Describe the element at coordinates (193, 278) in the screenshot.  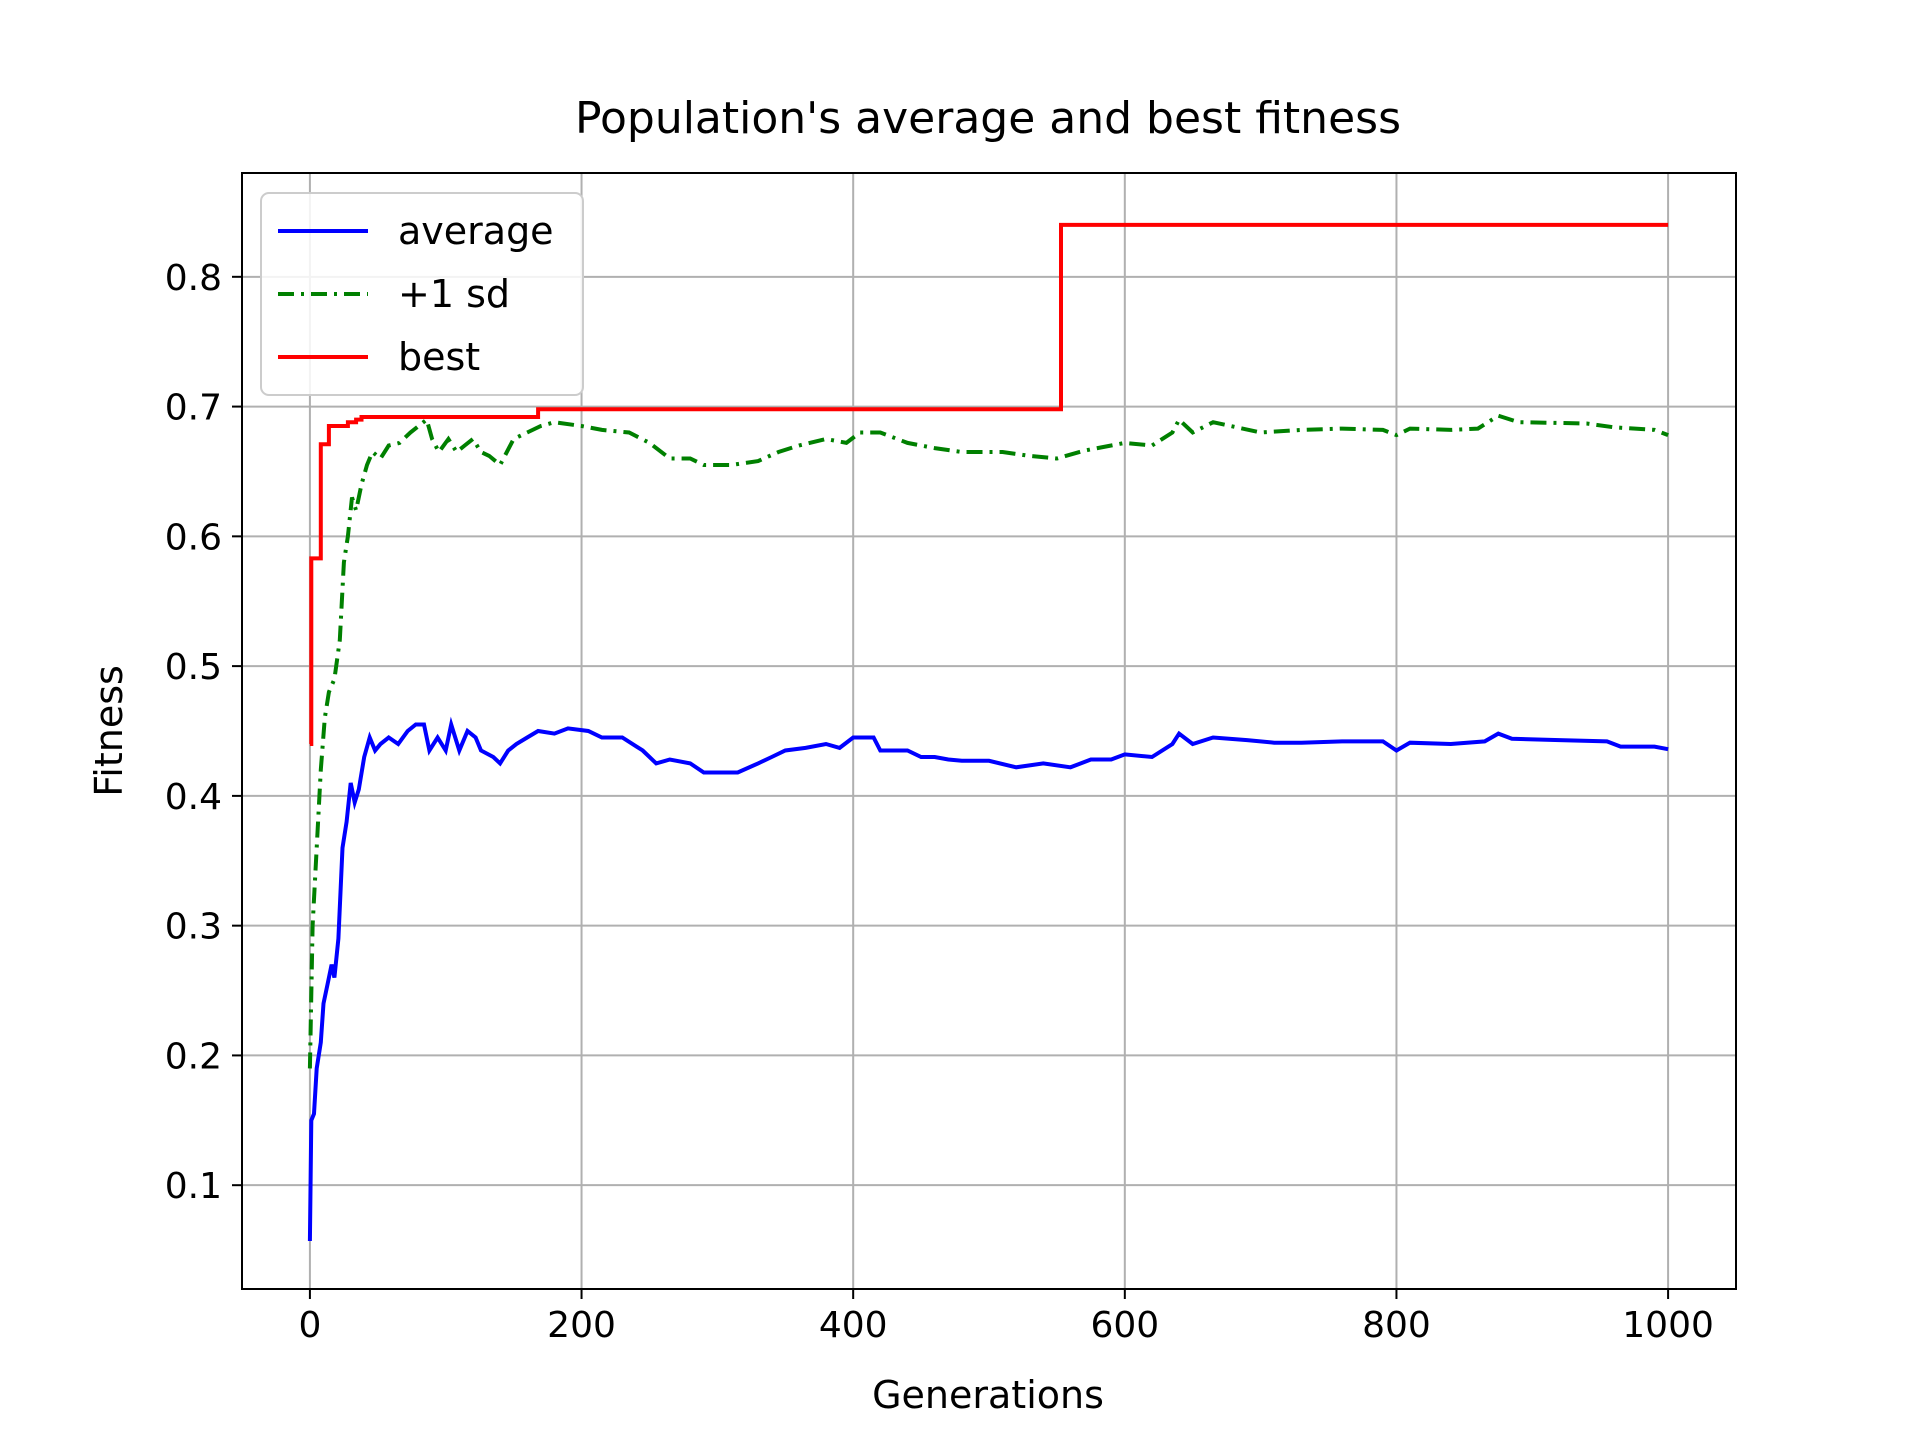
I see `y-tick-label: 0.8` at that location.